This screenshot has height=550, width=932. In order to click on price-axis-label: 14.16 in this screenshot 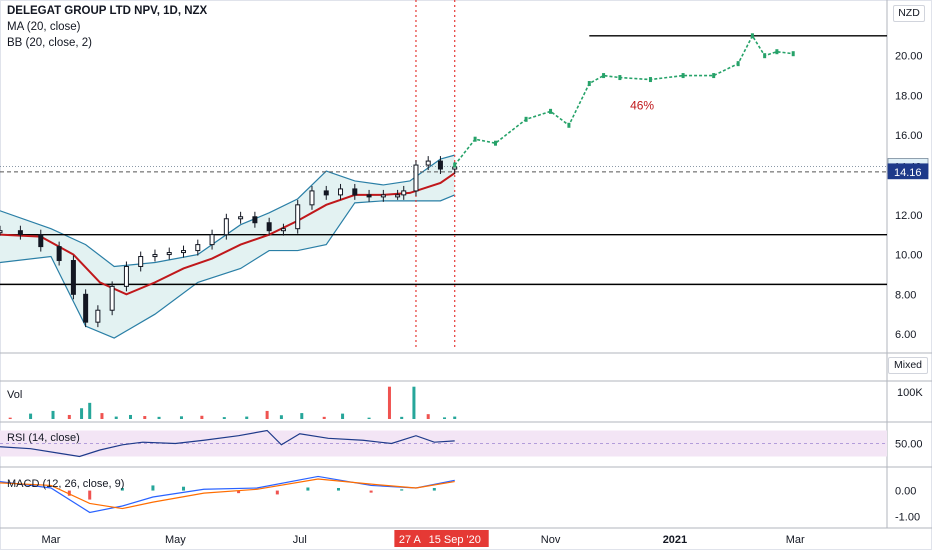, I will do `click(908, 173)`.